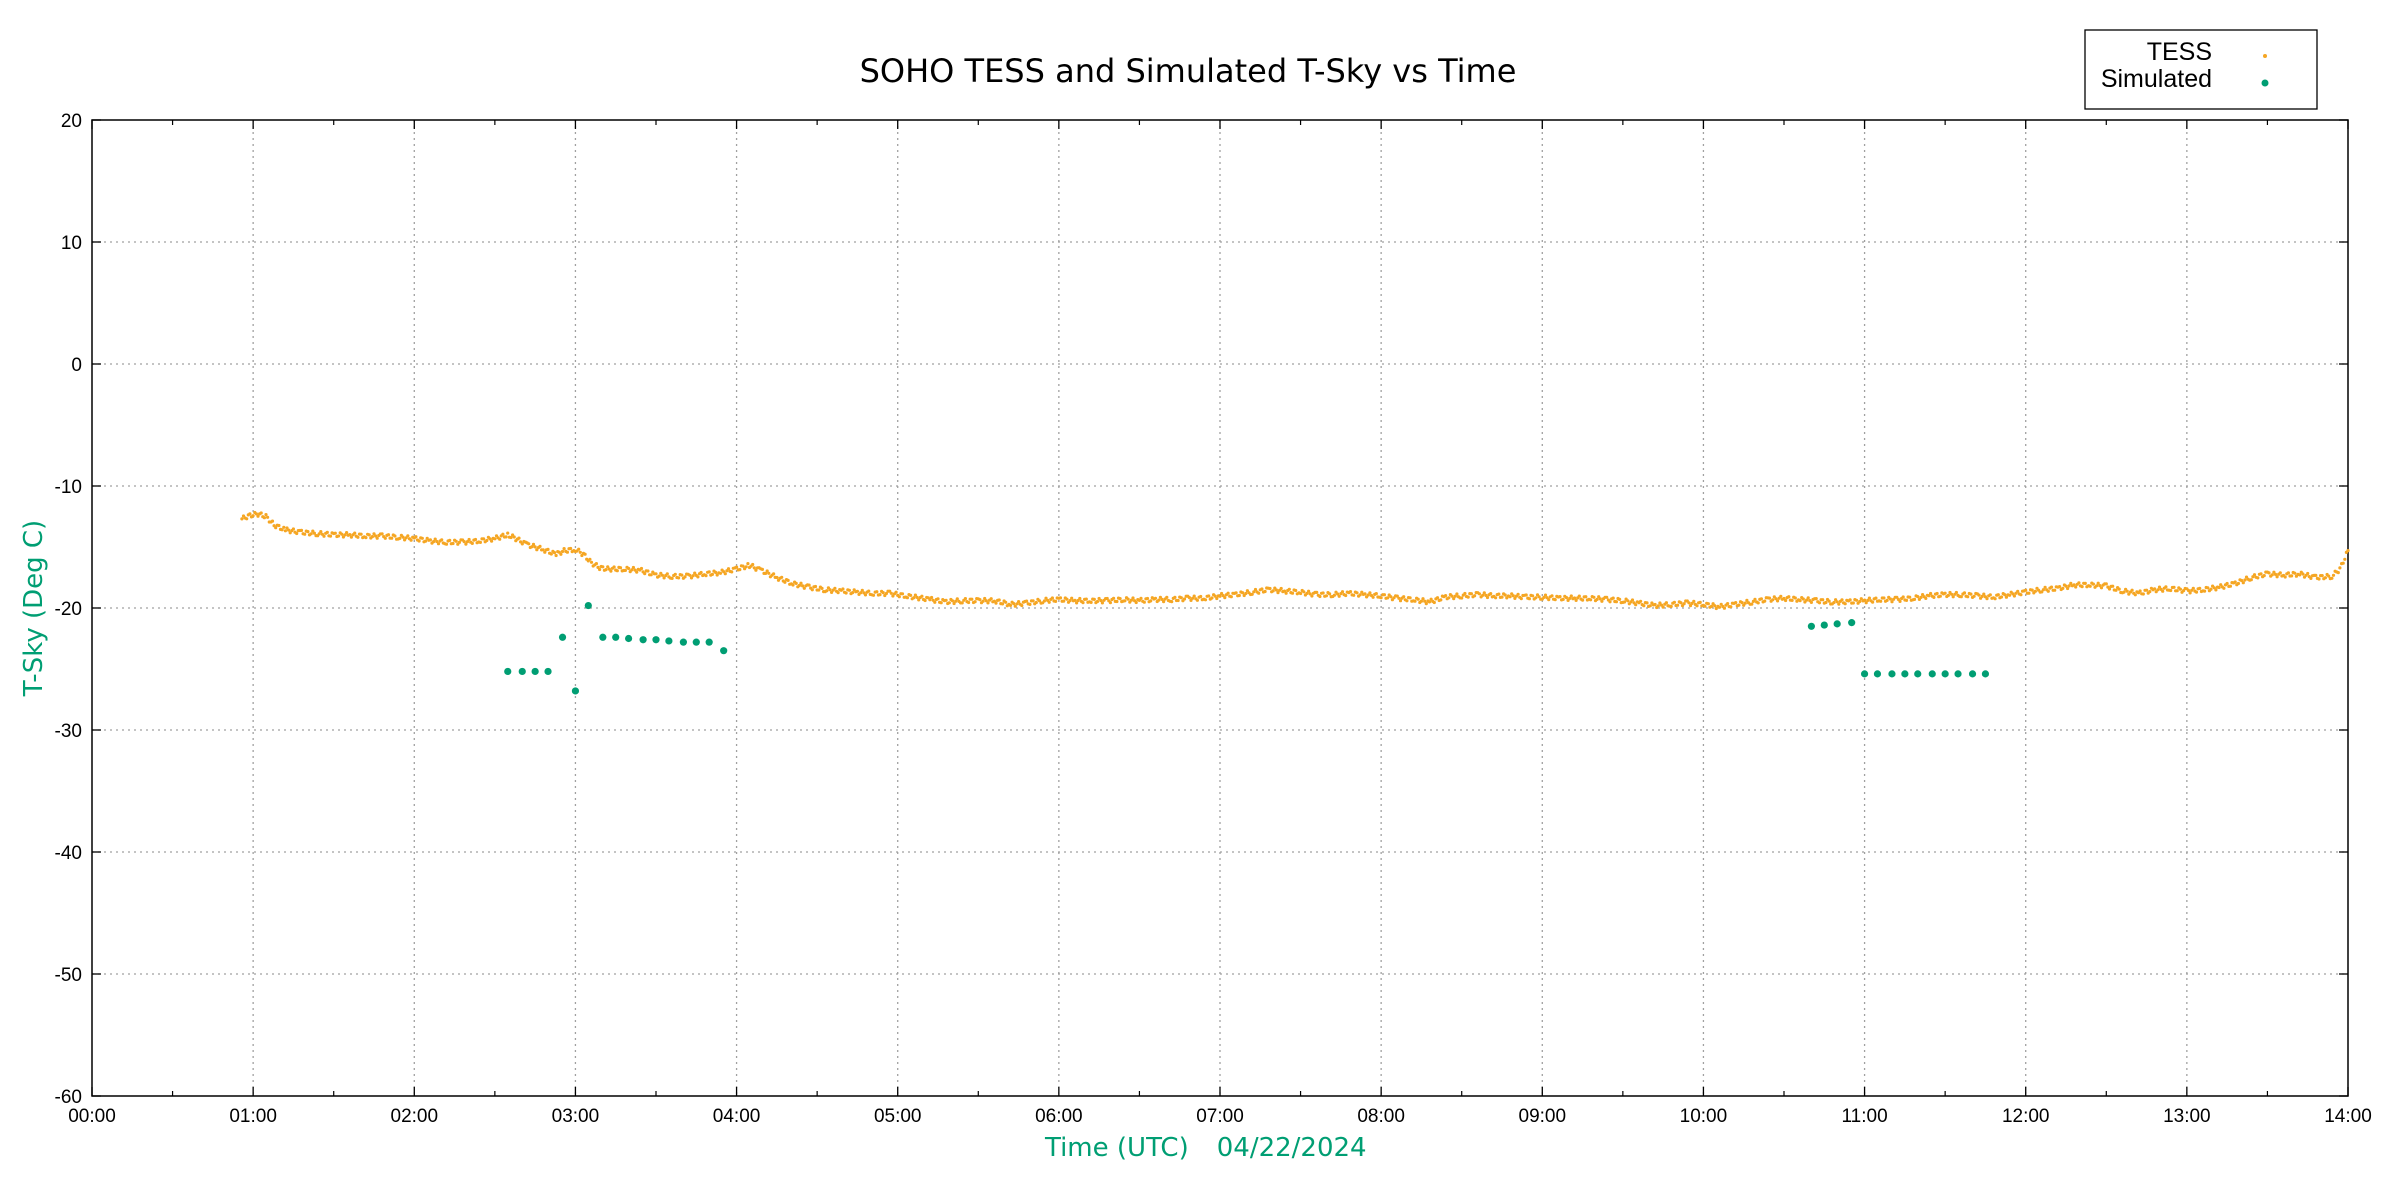  What do you see at coordinates (1205, 1148) in the screenshot?
I see `x-axis-label: Time (UTC) 04/22/2024` at bounding box center [1205, 1148].